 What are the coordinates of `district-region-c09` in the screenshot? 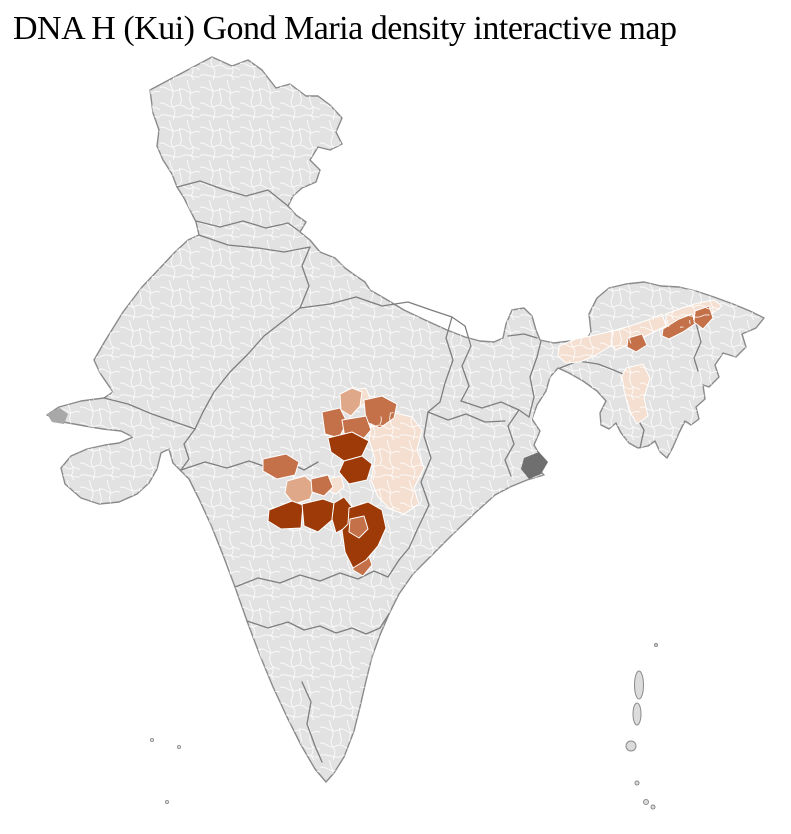 It's located at (300, 490).